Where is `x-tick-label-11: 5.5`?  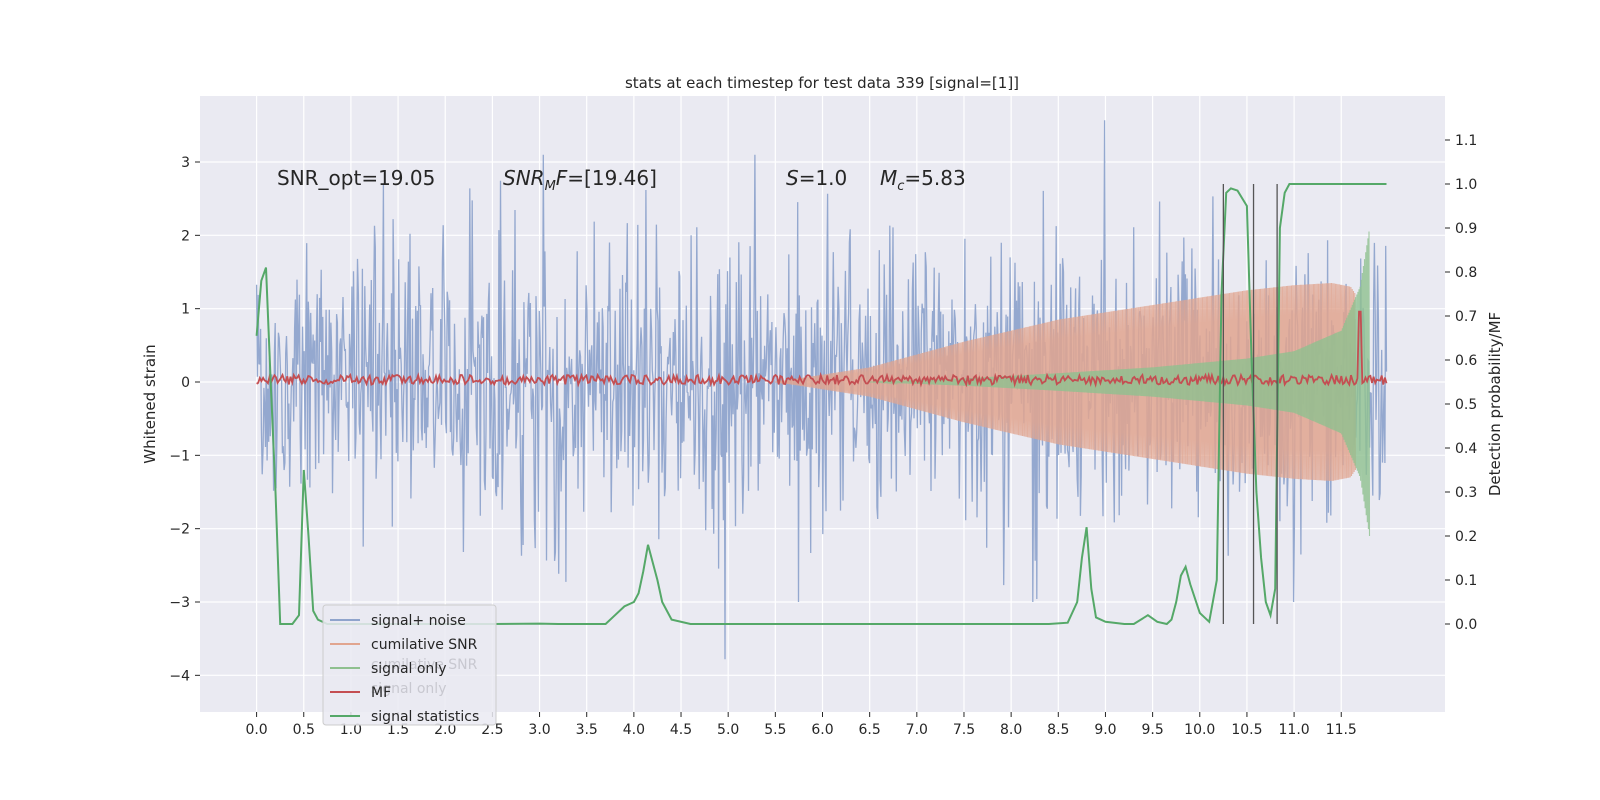
x-tick-label-11: 5.5 is located at coordinates (775, 730).